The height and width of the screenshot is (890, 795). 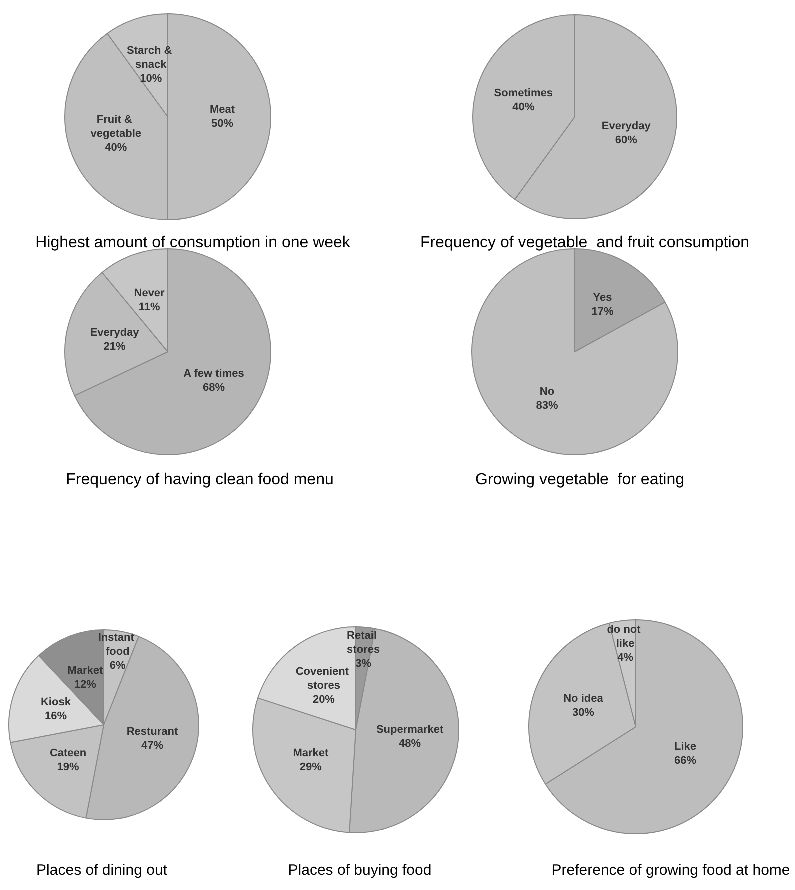 What do you see at coordinates (583, 713) in the screenshot?
I see `data-label: 30%` at bounding box center [583, 713].